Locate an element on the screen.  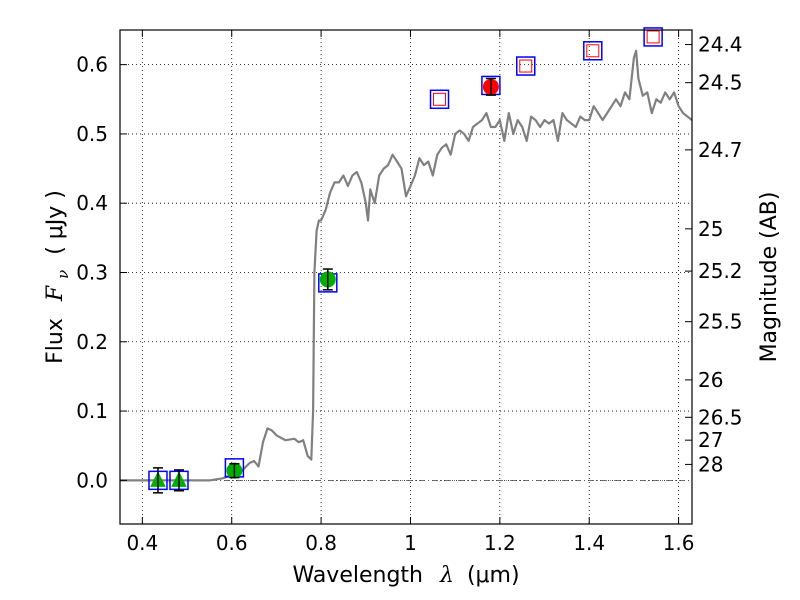
y-tick-label: 0.6 is located at coordinates (92, 65).